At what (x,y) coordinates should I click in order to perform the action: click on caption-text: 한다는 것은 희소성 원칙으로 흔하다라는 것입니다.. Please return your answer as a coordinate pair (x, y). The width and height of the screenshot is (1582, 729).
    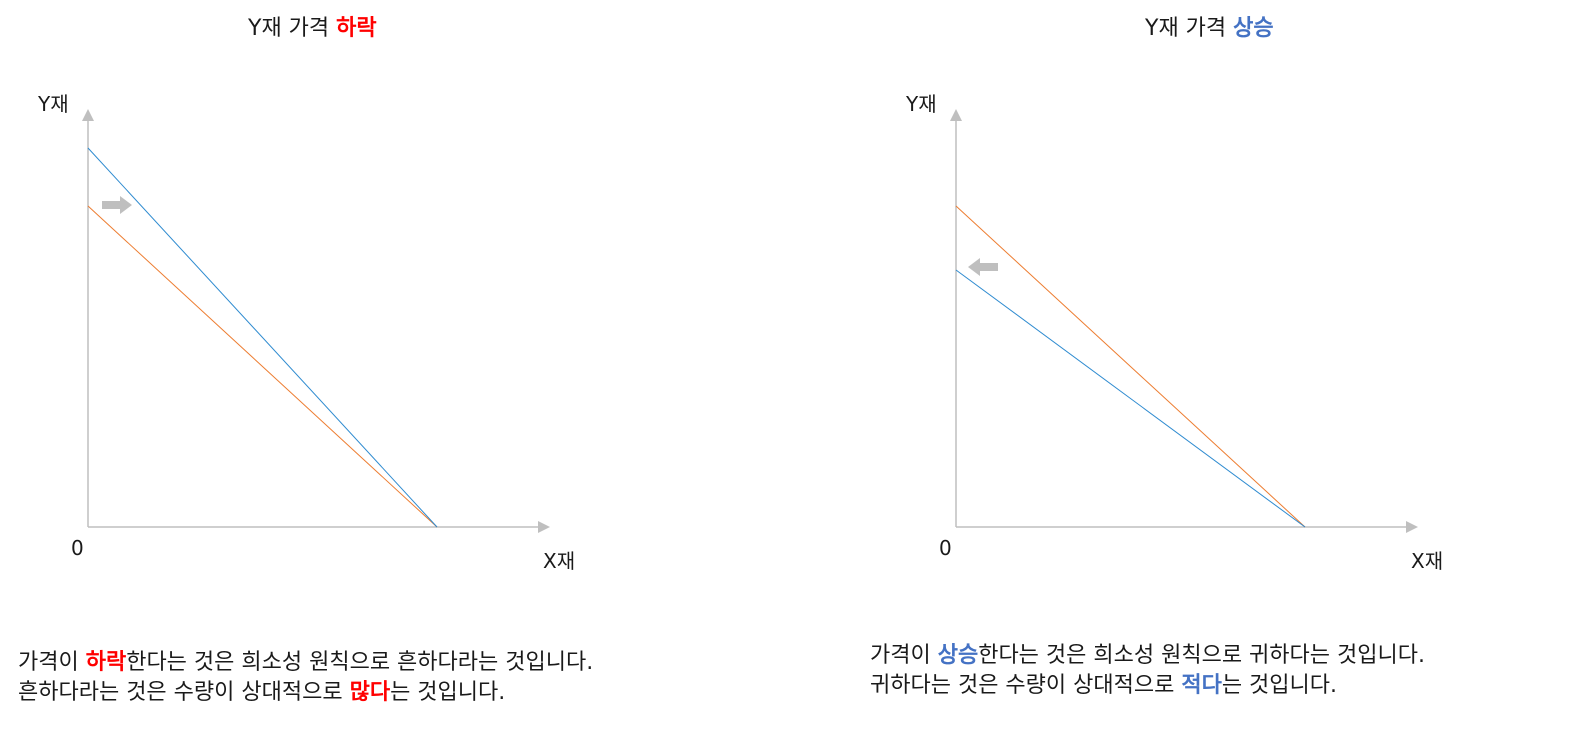
    Looking at the image, I should click on (360, 662).